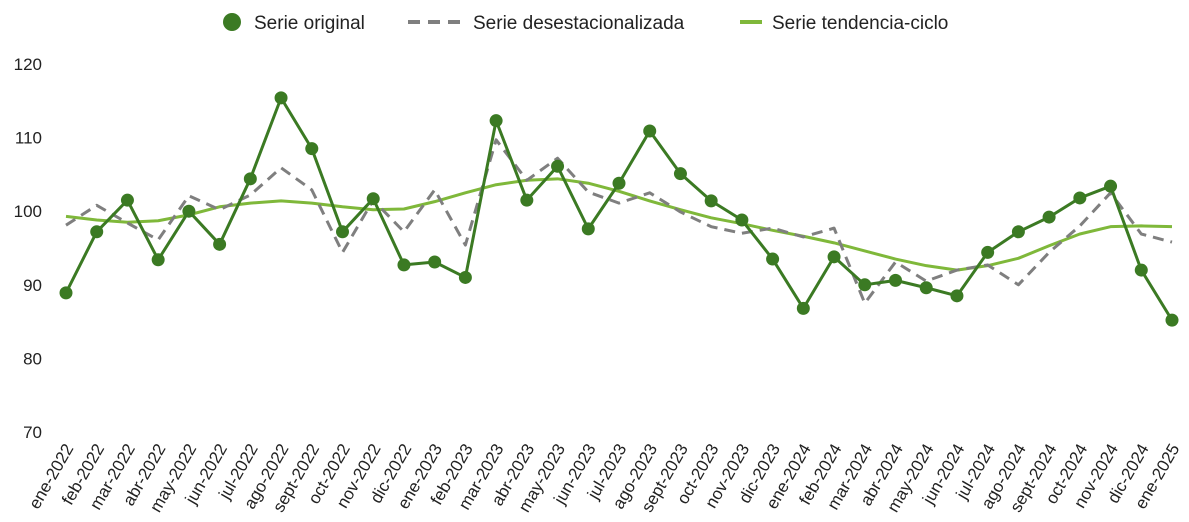 The width and height of the screenshot is (1189, 522). I want to click on legend-marker, so click(232, 22).